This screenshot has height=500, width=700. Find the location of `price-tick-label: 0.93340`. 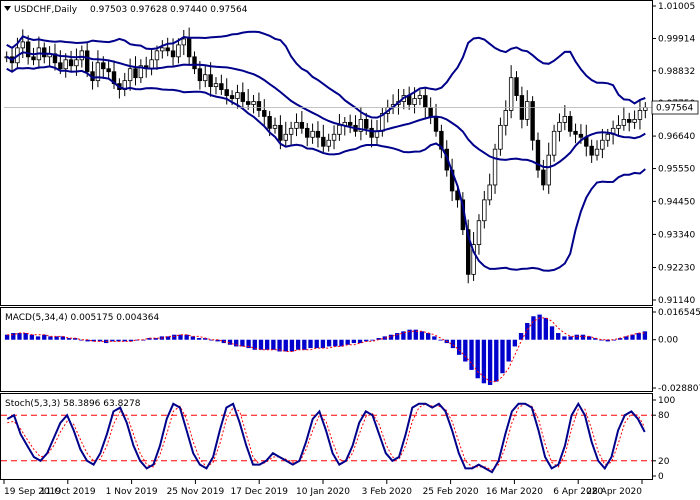

price-tick-label: 0.93340 is located at coordinates (676, 235).